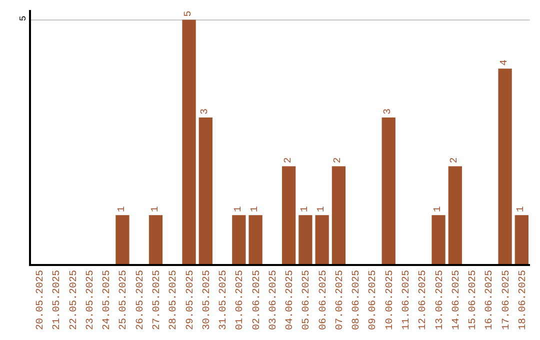  Describe the element at coordinates (340, 300) in the screenshot. I see `x-tick-label: 07.06.2025` at that location.